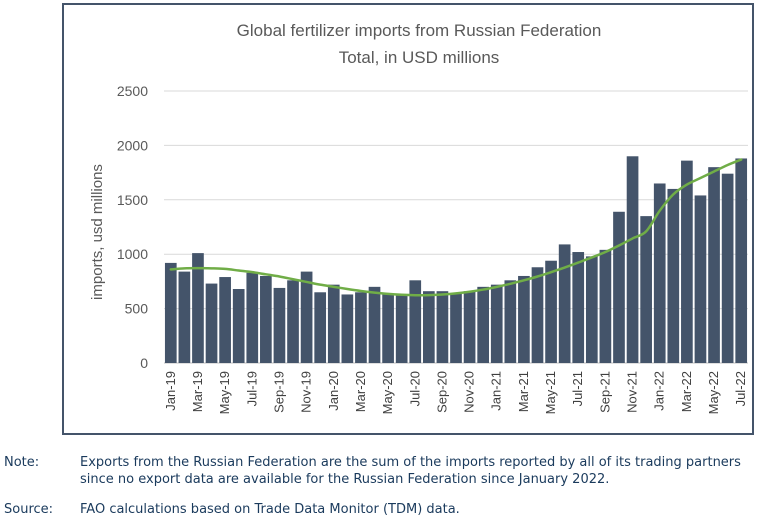 The height and width of the screenshot is (518, 768). Describe the element at coordinates (713, 392) in the screenshot. I see `x-tick-label: May-22` at that location.